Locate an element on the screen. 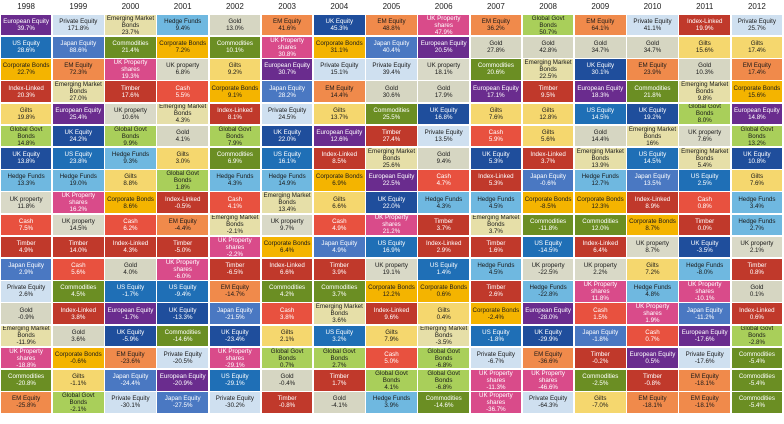 The height and width of the screenshot is (424, 784). quilt-cell: EM Equity 17.4% is located at coordinates (757, 69).